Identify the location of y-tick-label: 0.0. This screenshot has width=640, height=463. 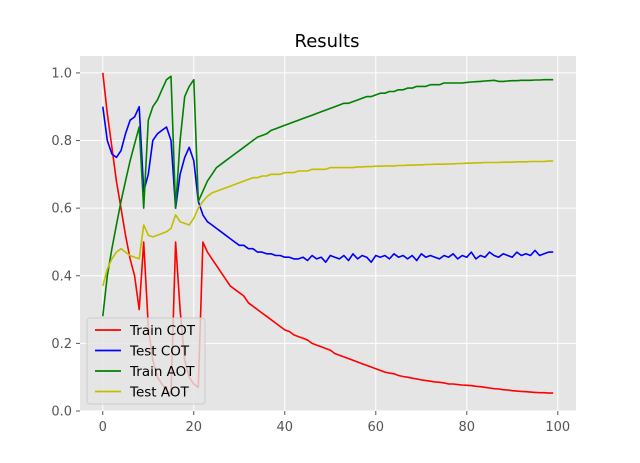
(61, 412).